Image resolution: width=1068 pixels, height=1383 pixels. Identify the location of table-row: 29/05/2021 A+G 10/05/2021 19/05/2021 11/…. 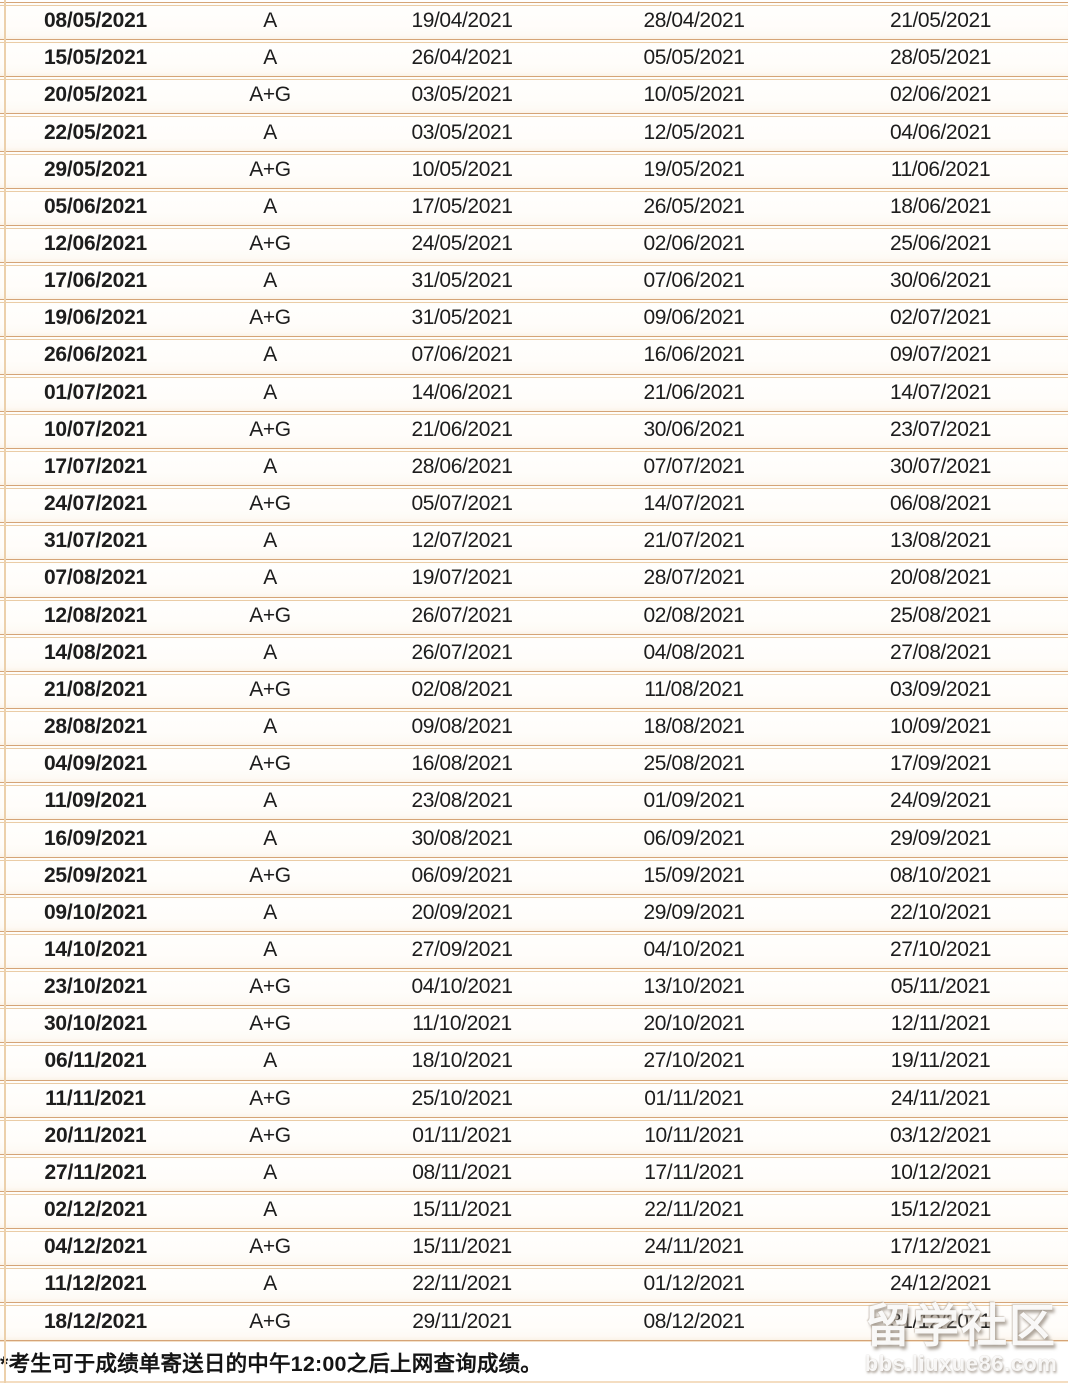
(534, 169).